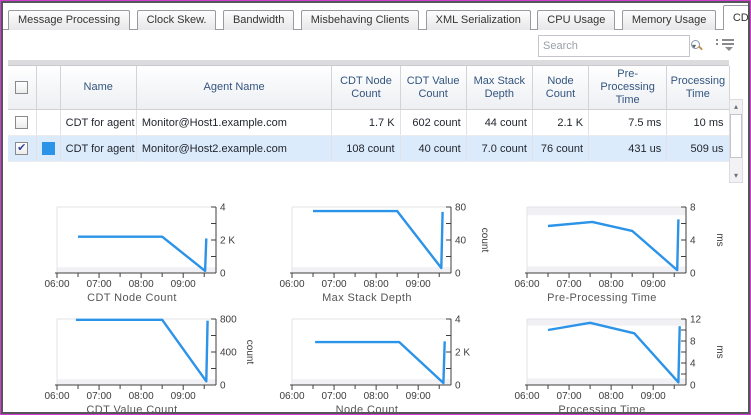 Image resolution: width=751 pixels, height=415 pixels. Describe the element at coordinates (669, 20) in the screenshot. I see `tab-memory-usage: Memory Usage` at that location.